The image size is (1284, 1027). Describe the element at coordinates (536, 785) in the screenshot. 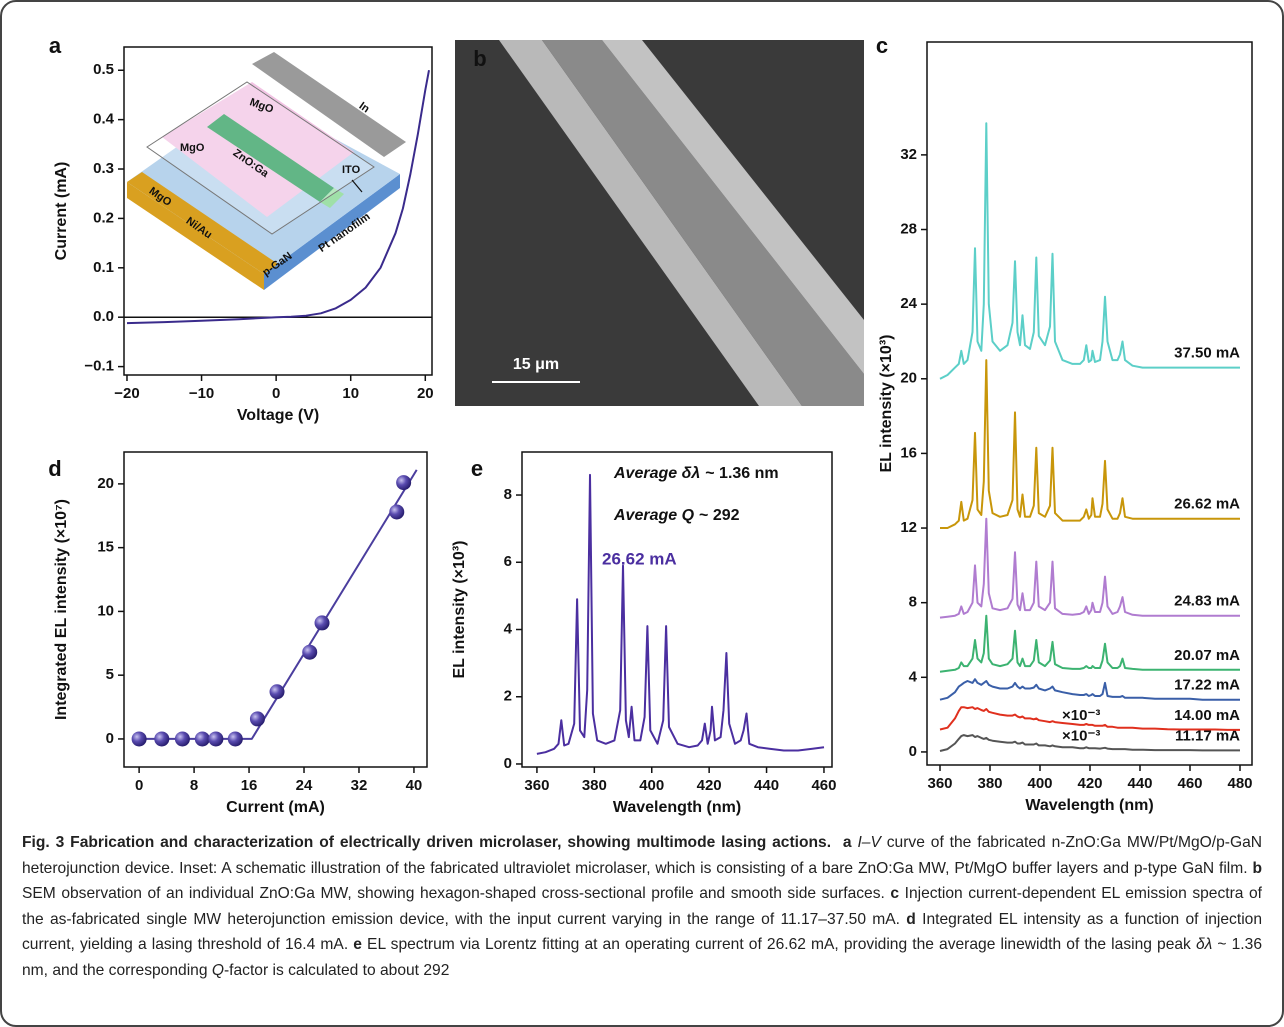

I see `x-tick-label: 360` at that location.